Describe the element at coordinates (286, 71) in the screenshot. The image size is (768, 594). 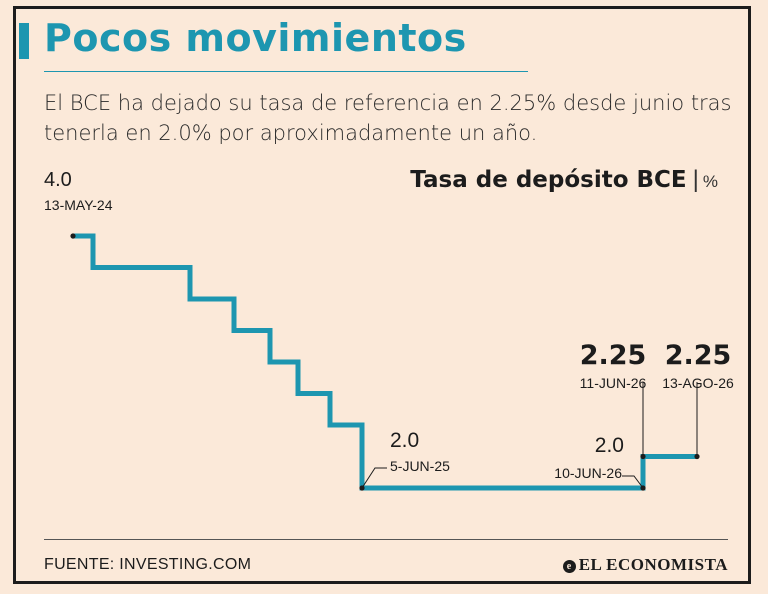
I see `title-underline` at that location.